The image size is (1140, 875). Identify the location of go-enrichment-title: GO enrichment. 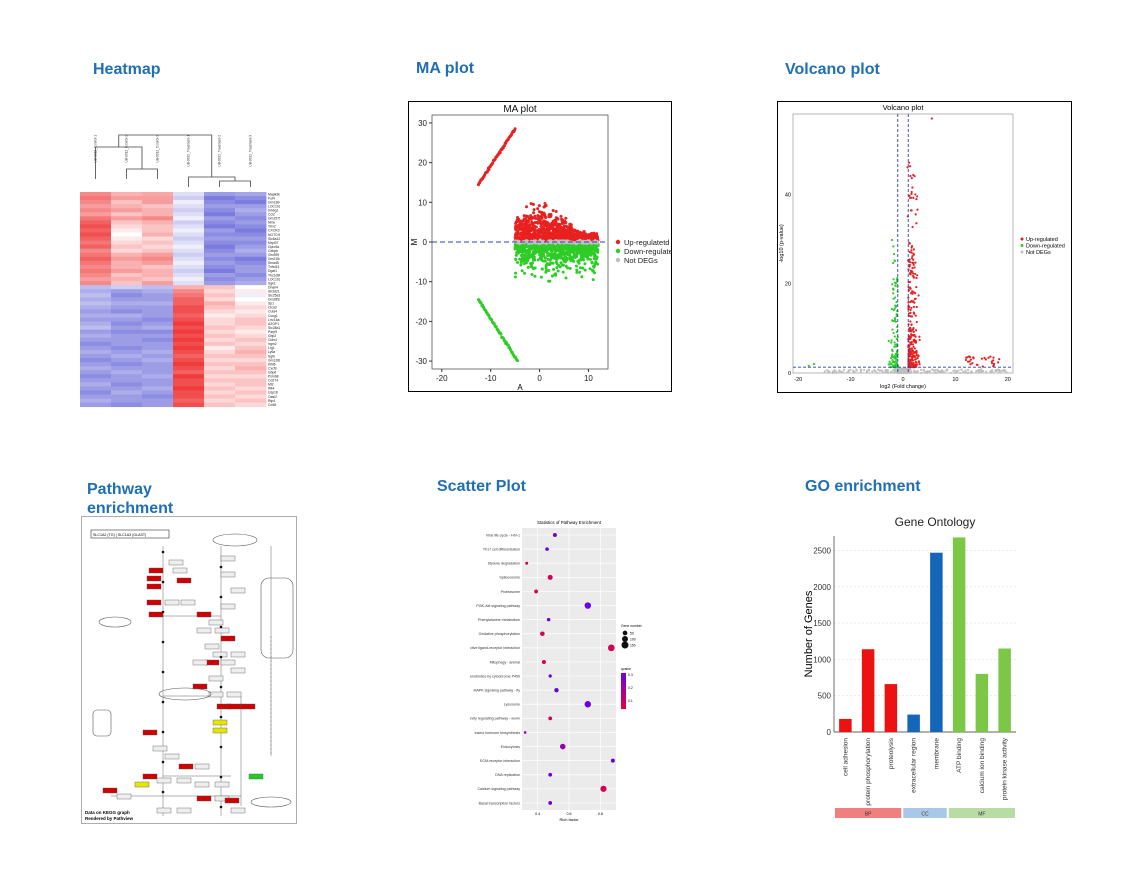
(863, 486).